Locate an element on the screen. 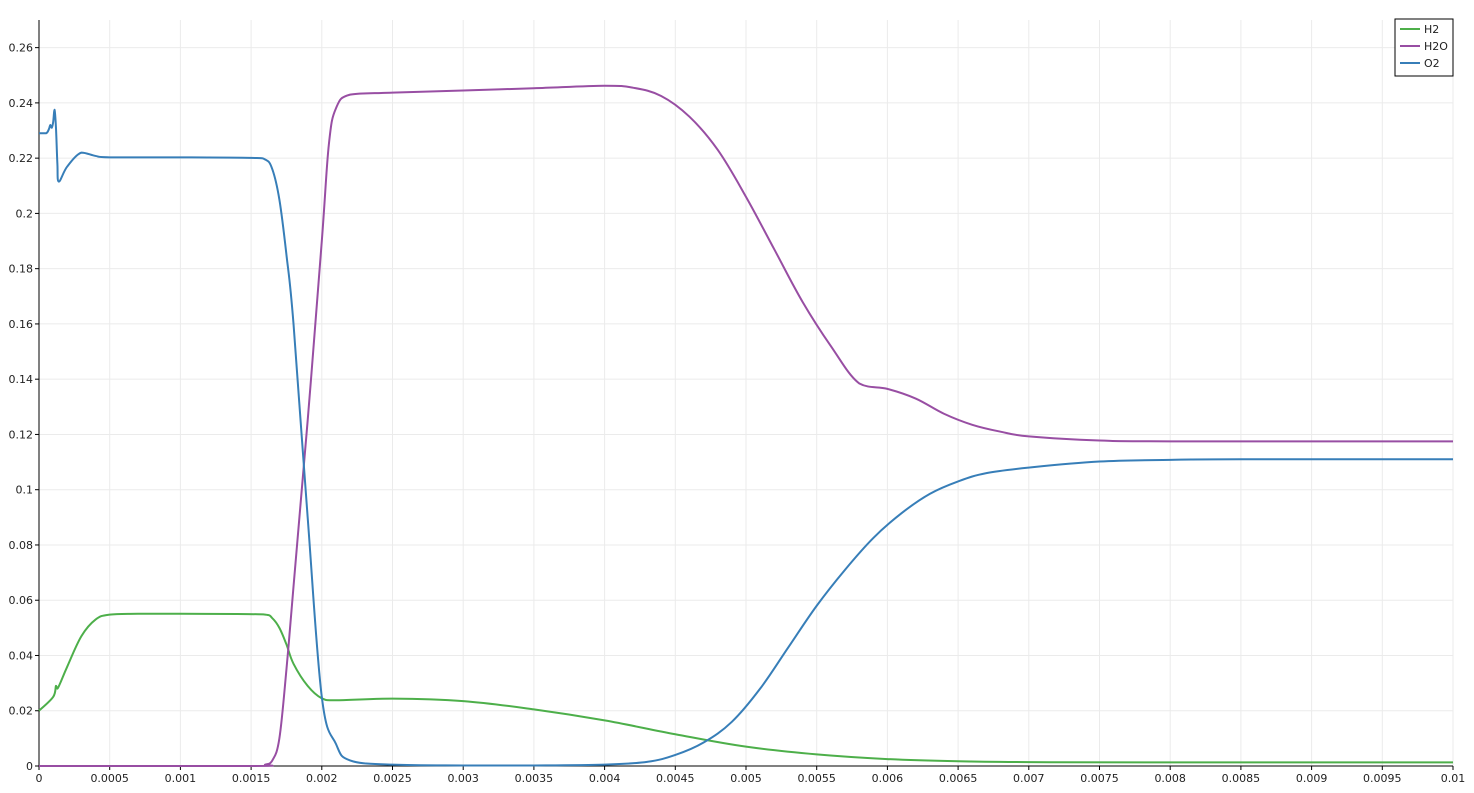  x-tick-label: 0.006 is located at coordinates (888, 778).